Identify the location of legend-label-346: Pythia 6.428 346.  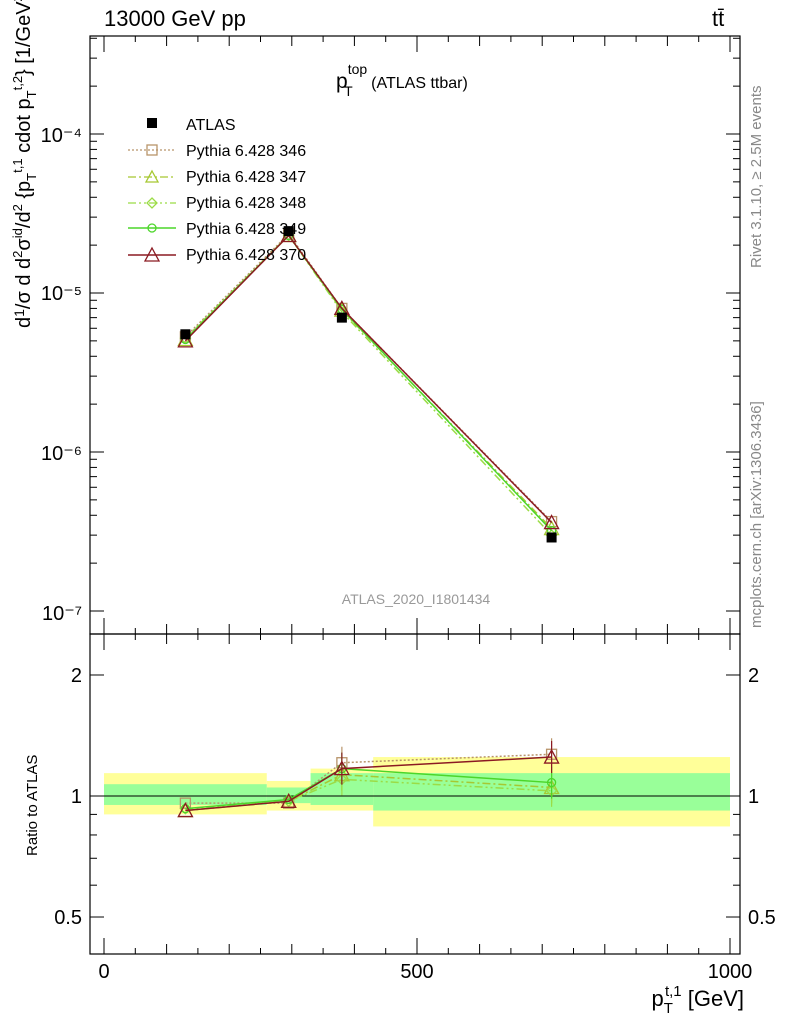
(246, 151).